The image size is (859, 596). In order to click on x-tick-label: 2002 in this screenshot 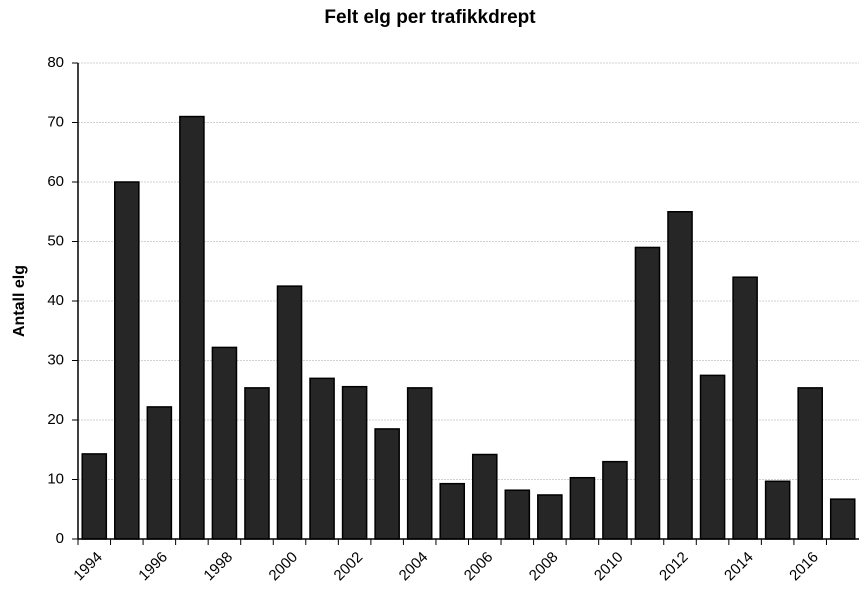, I will do `click(349, 567)`.